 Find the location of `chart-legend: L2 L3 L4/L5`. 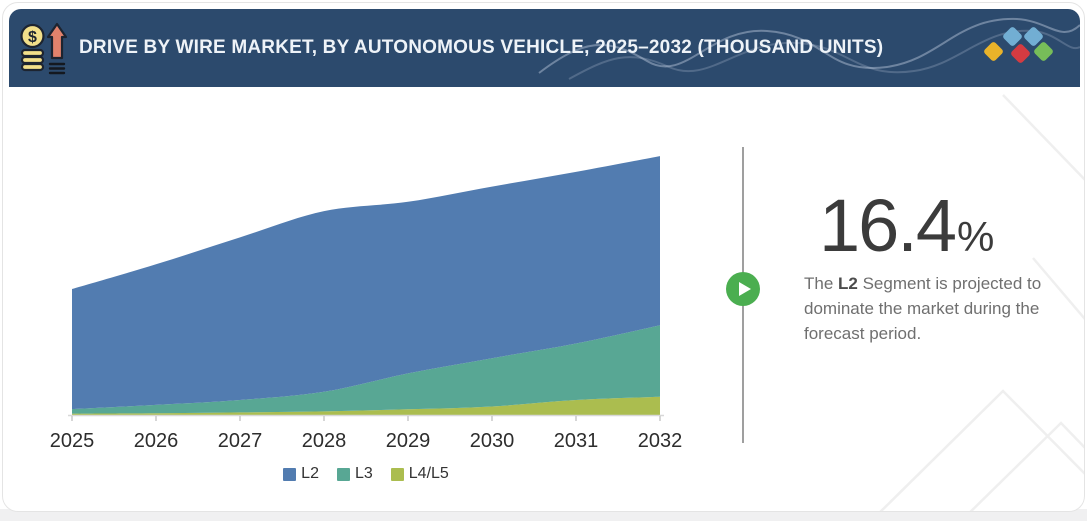

chart-legend: L2 L3 L4/L5 is located at coordinates (366, 474).